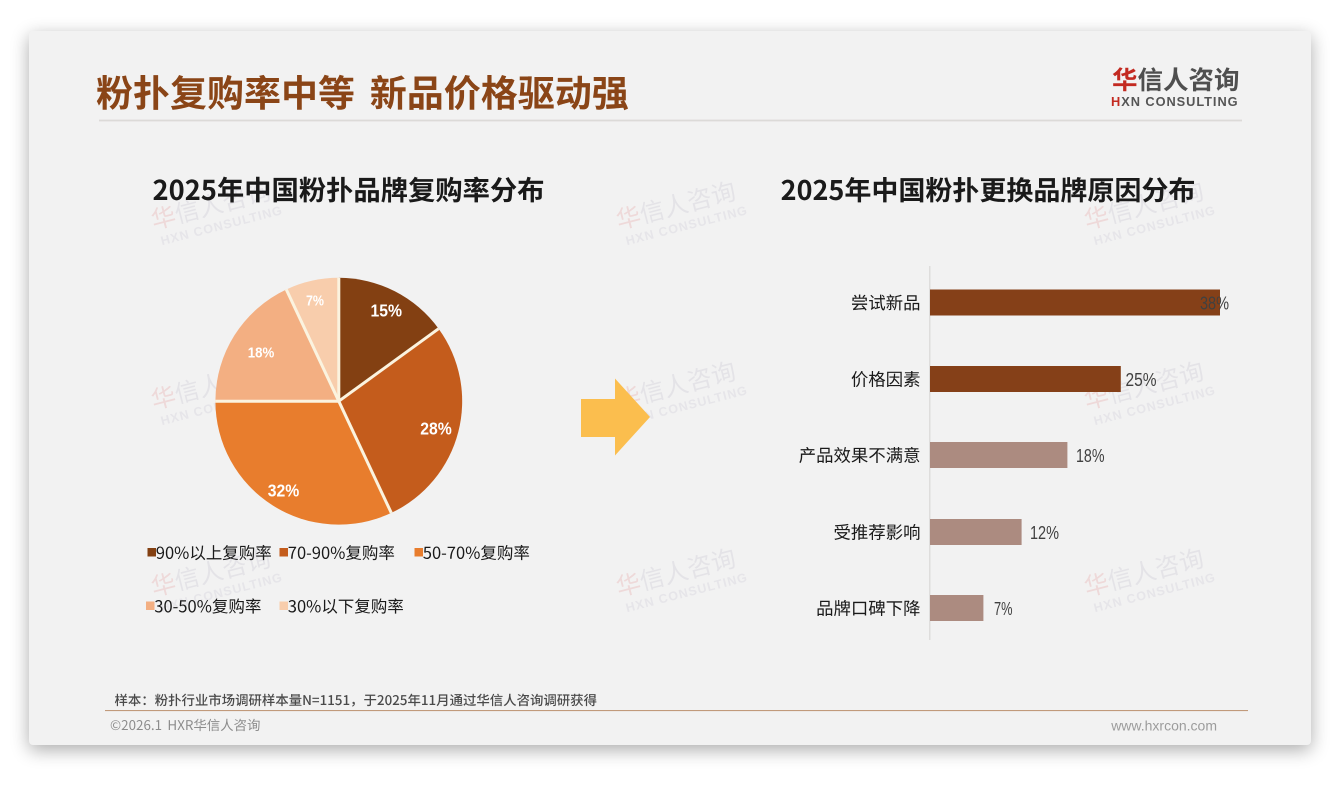 The height and width of the screenshot is (785, 1340). I want to click on svg-text: www.hxrcon.com, so click(1163, 726).